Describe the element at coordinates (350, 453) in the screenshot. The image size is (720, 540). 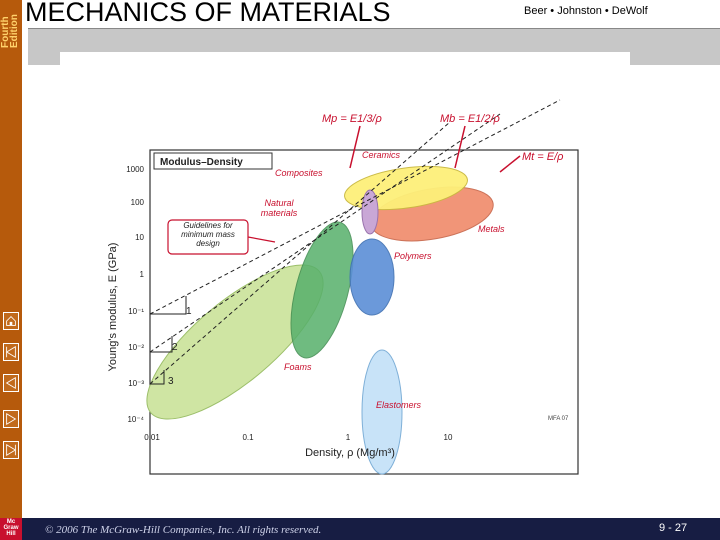
I see `x-axis-label: Density, ρ (Mg/m³)` at that location.